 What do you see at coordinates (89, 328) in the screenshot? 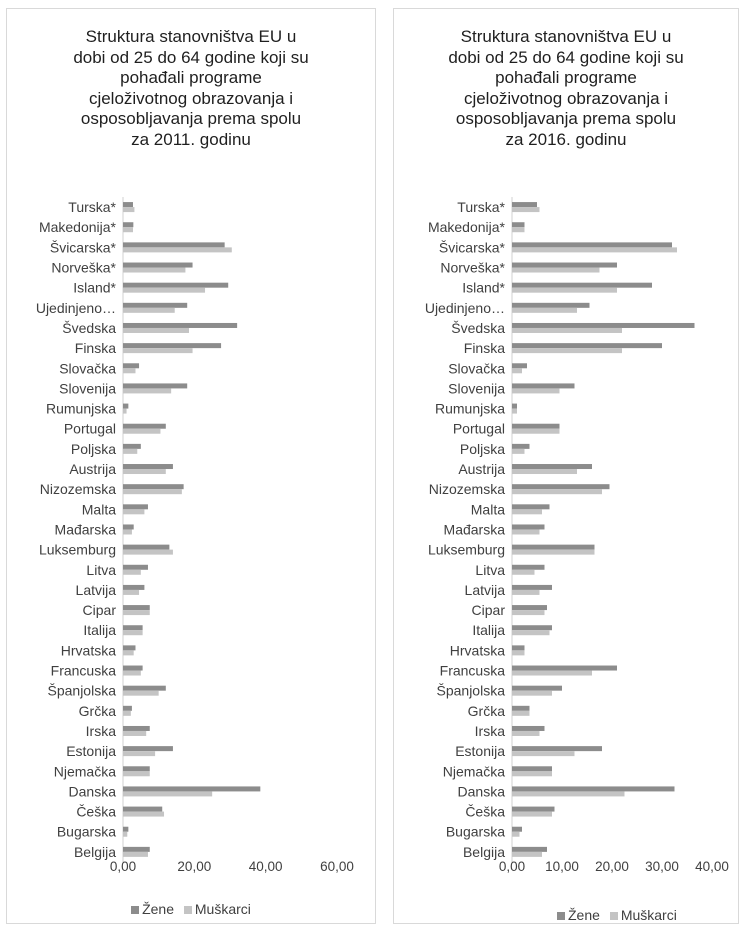
I see `category-label: Švedska` at bounding box center [89, 328].